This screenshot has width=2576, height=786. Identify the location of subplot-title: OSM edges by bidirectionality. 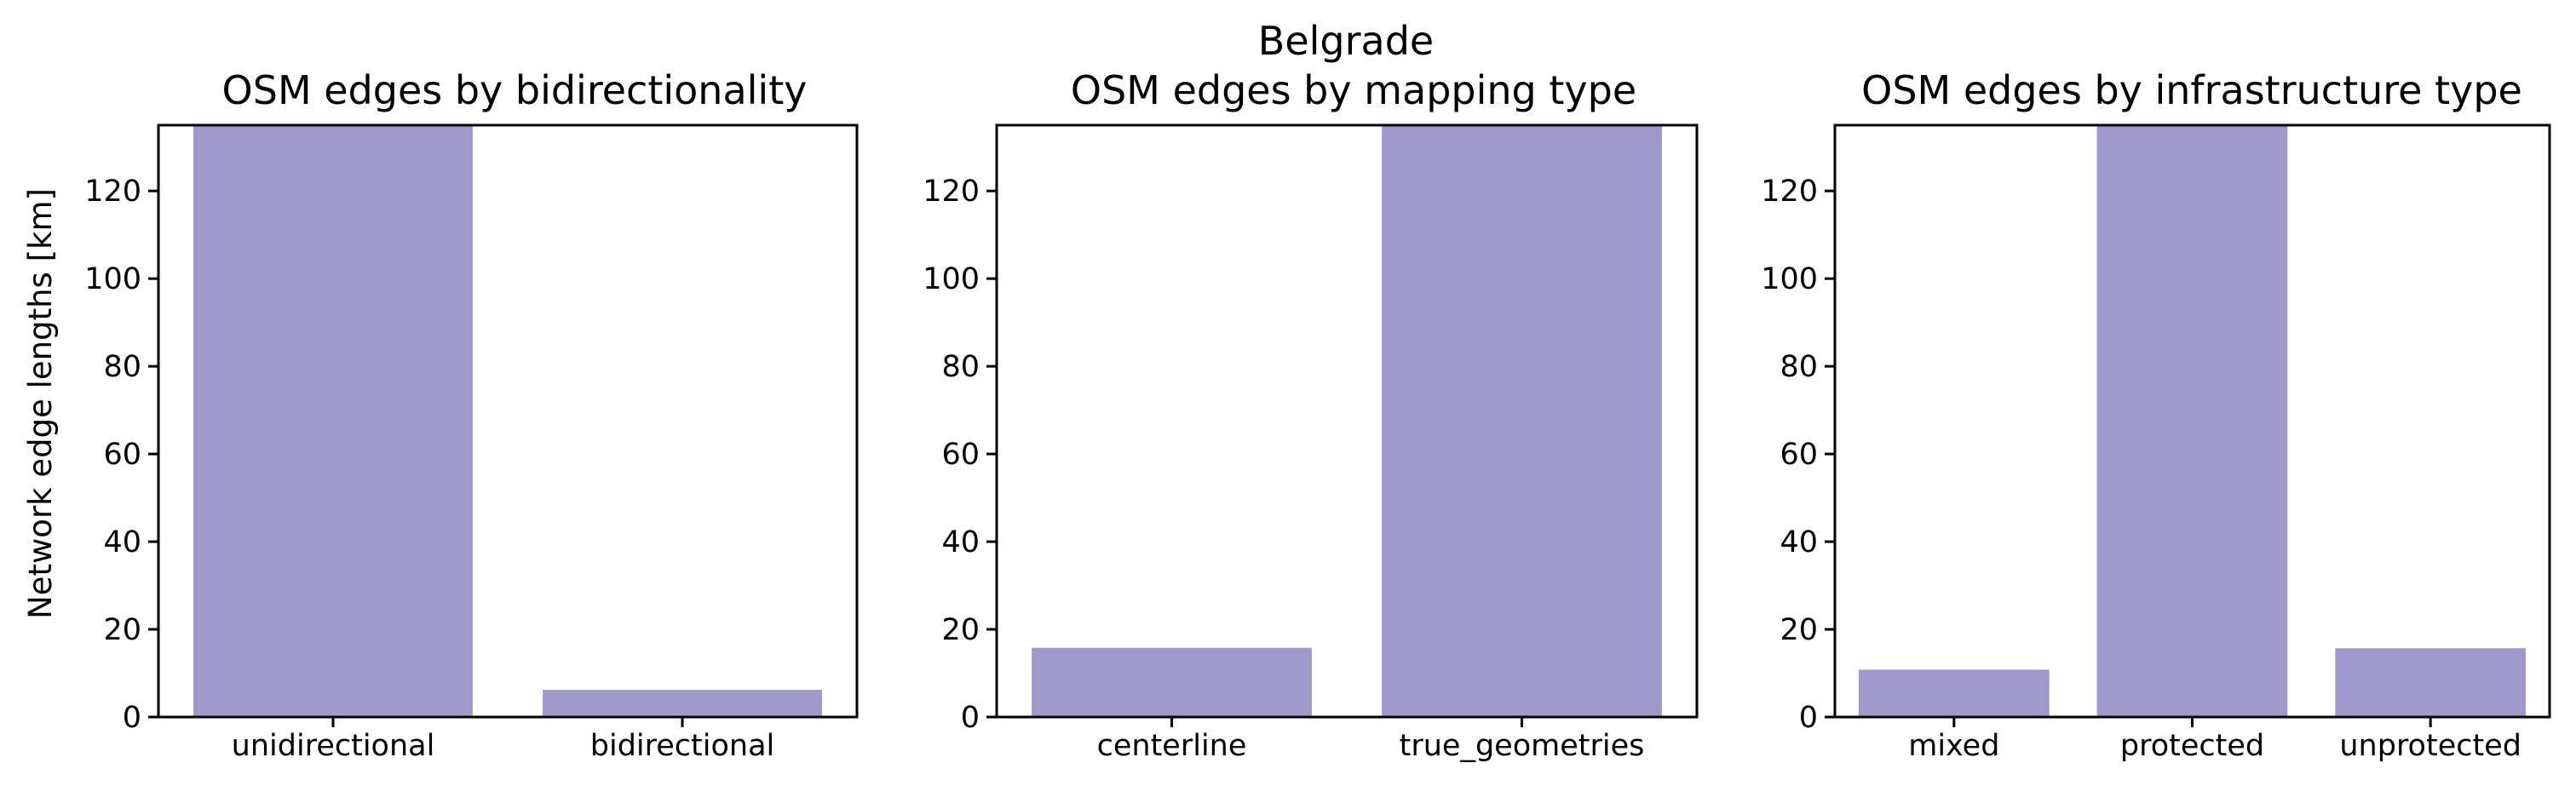
(515, 90).